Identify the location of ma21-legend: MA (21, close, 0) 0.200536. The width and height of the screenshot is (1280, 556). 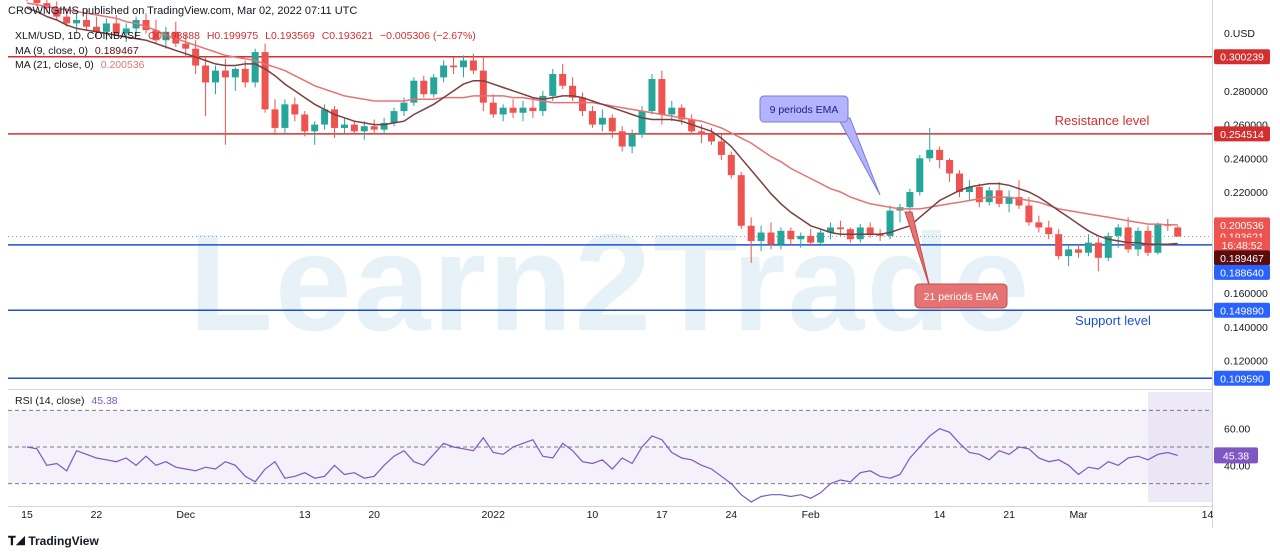
(82, 65).